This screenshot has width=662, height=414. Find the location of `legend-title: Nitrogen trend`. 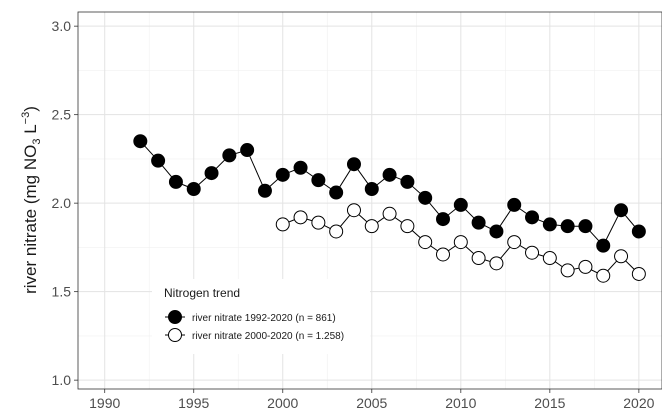

legend-title: Nitrogen trend is located at coordinates (202, 293).